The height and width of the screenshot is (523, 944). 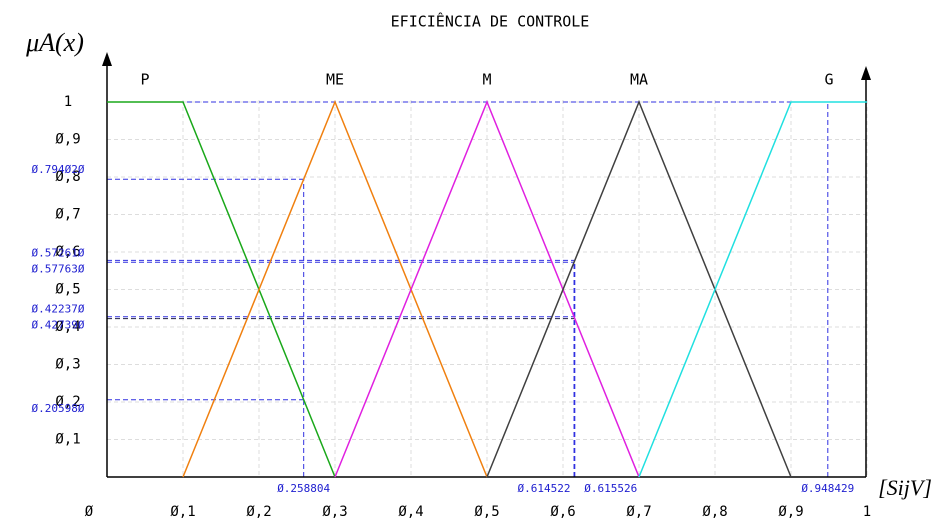 I want to click on right-axis-arrow, so click(x=866, y=73).